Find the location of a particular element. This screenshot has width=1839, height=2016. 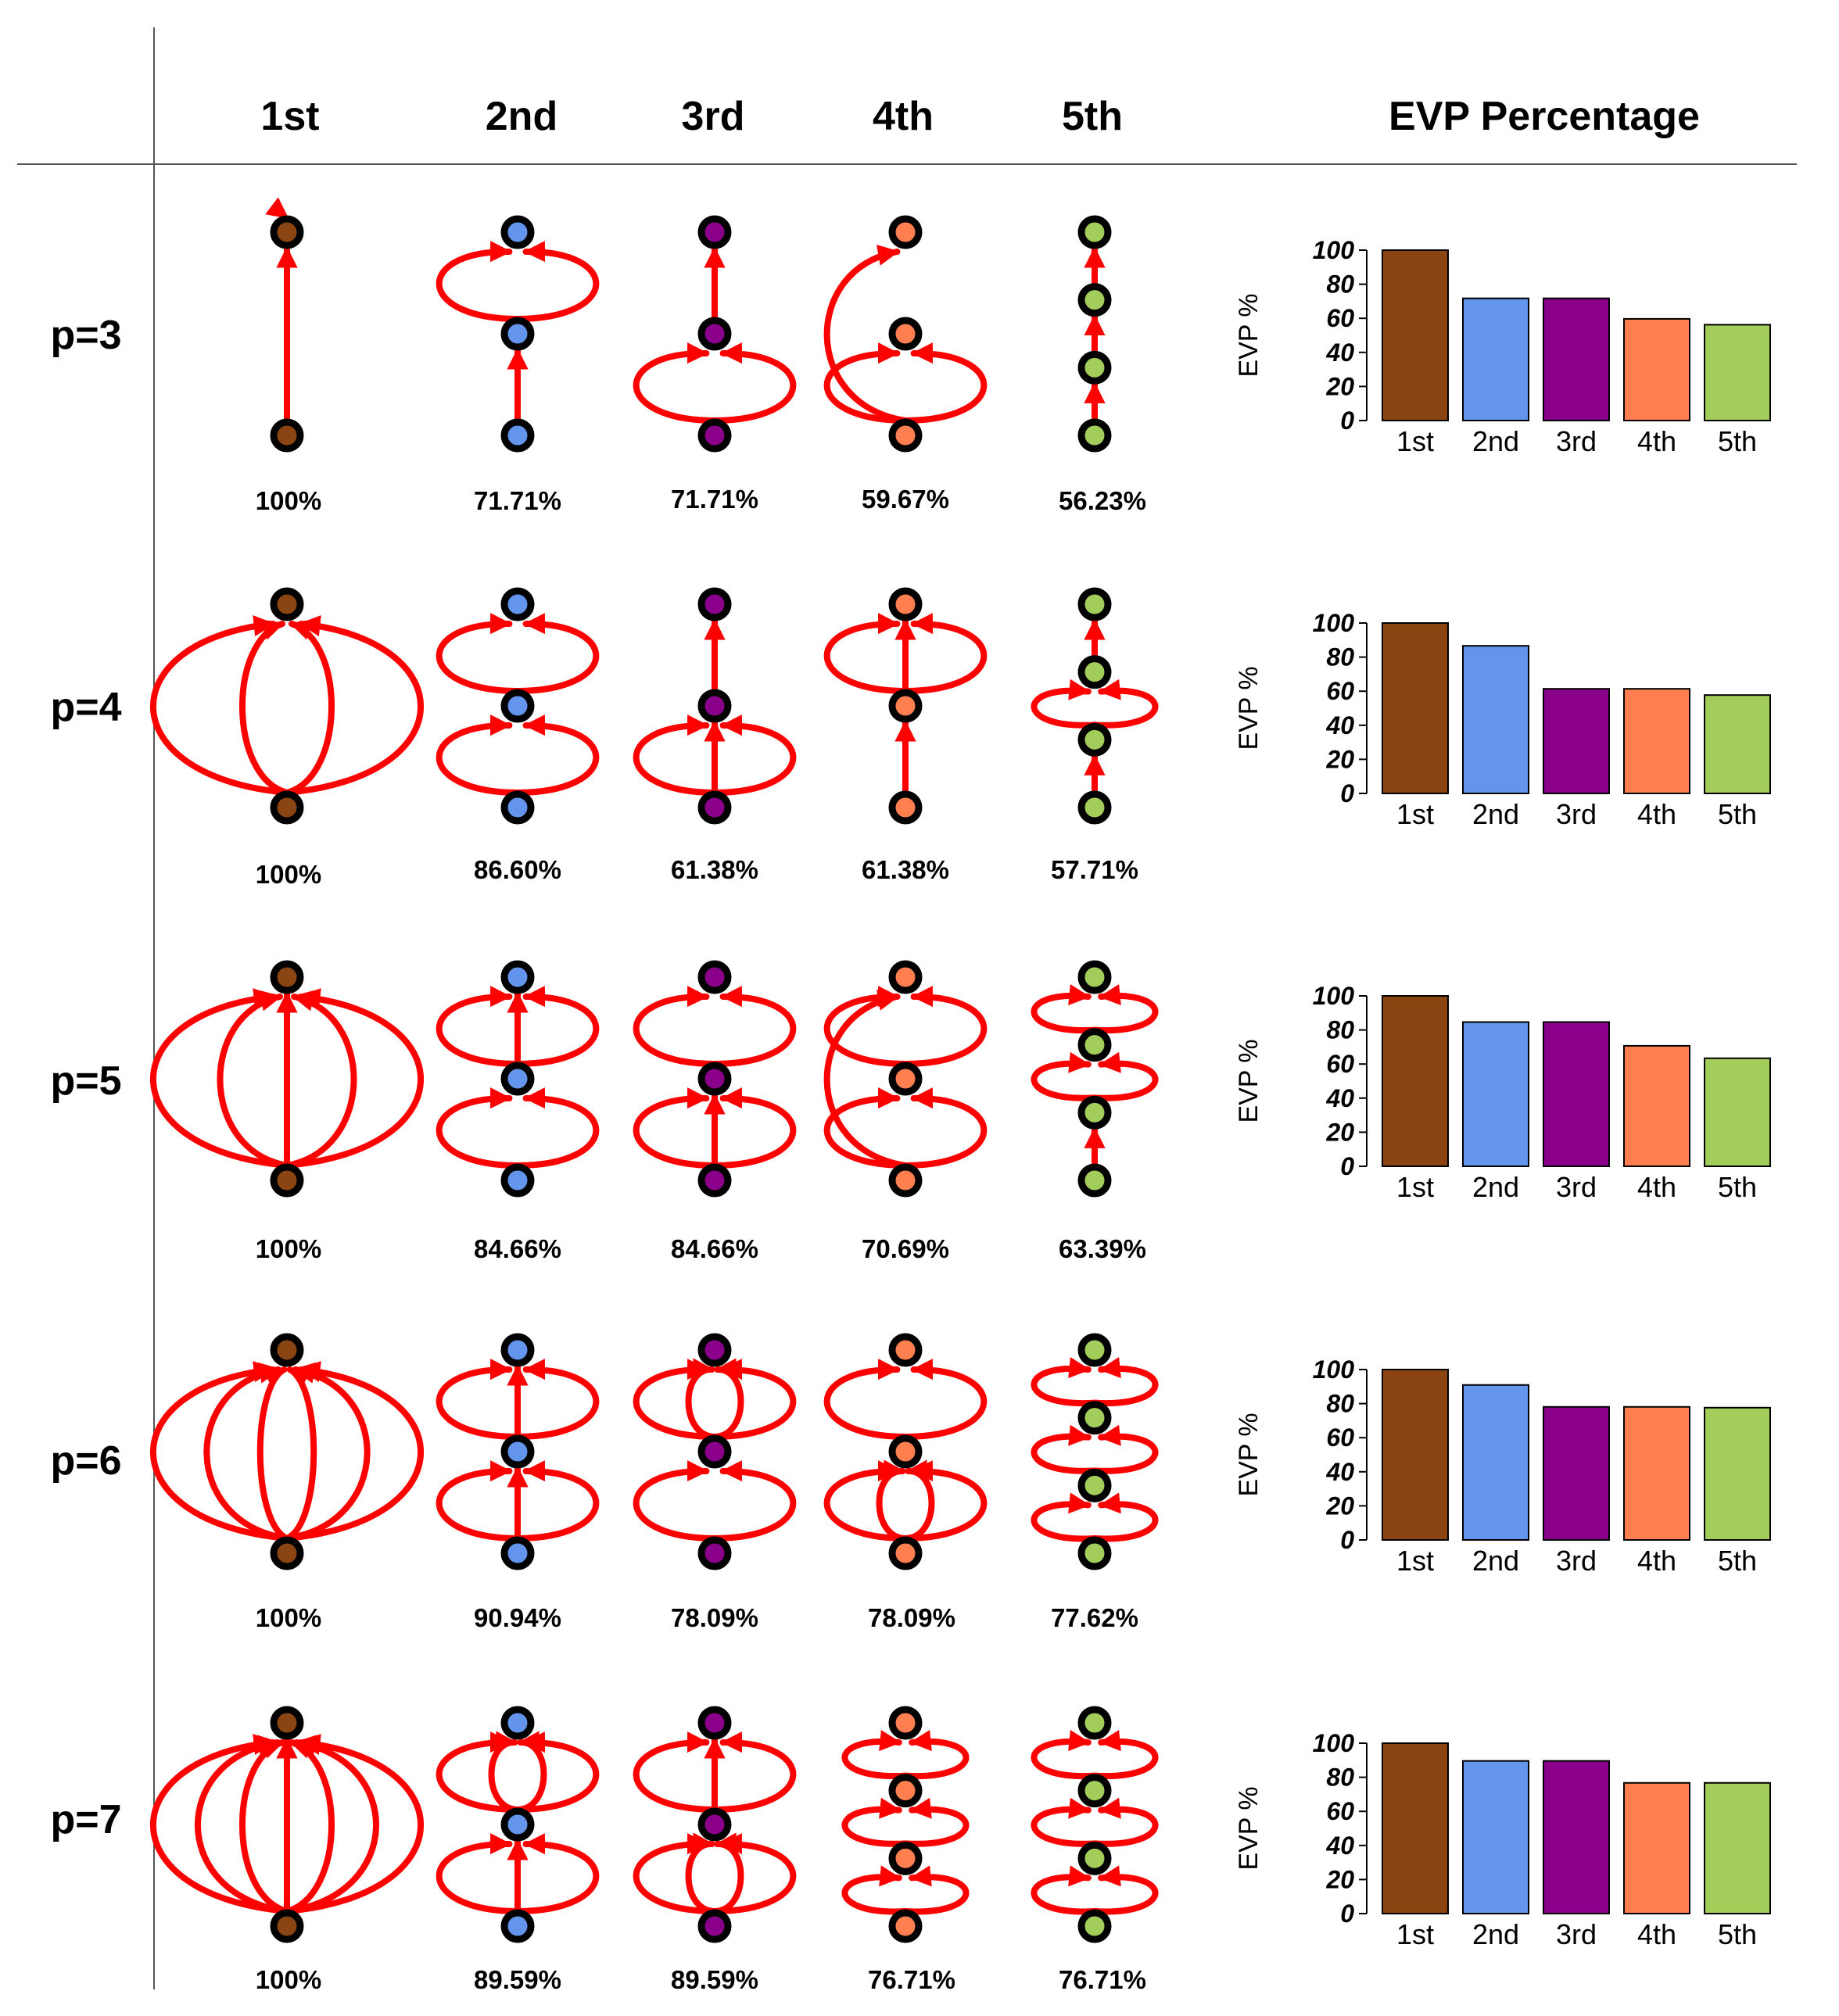

row-label-p4: p=4 is located at coordinates (85, 707).